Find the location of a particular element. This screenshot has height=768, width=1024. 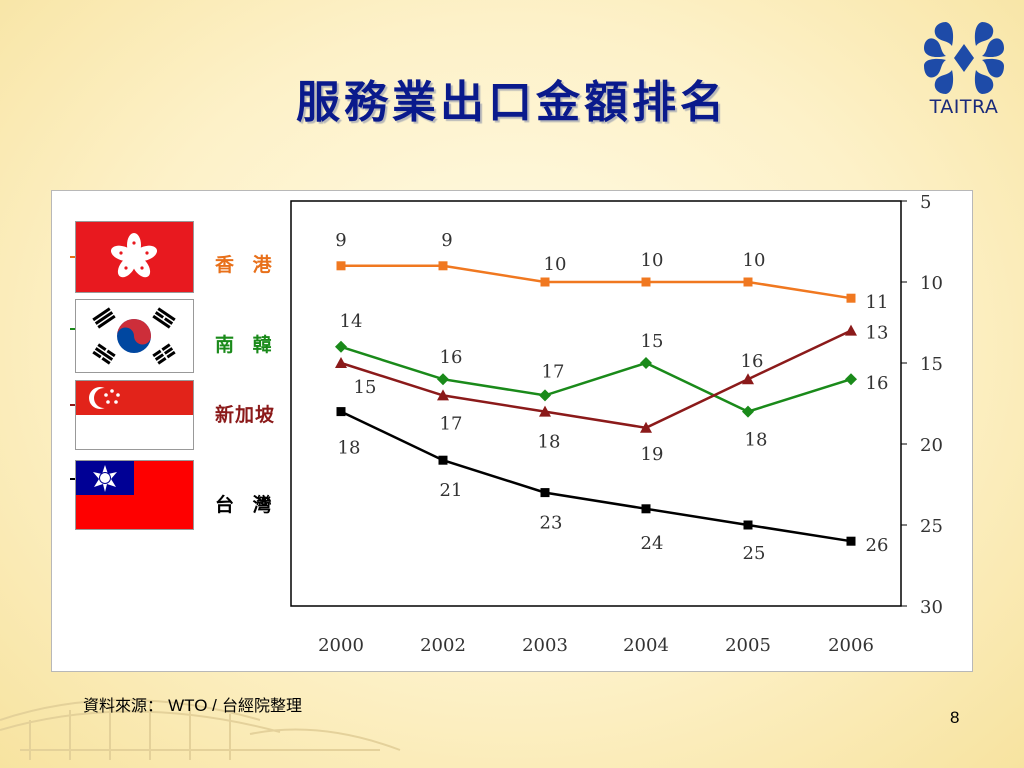

x-tick-label: 2000 is located at coordinates (341, 645).